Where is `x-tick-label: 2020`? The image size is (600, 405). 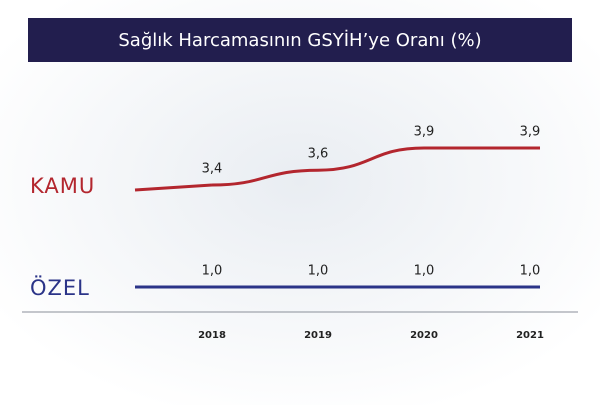
x-tick-label: 2020 is located at coordinates (424, 335).